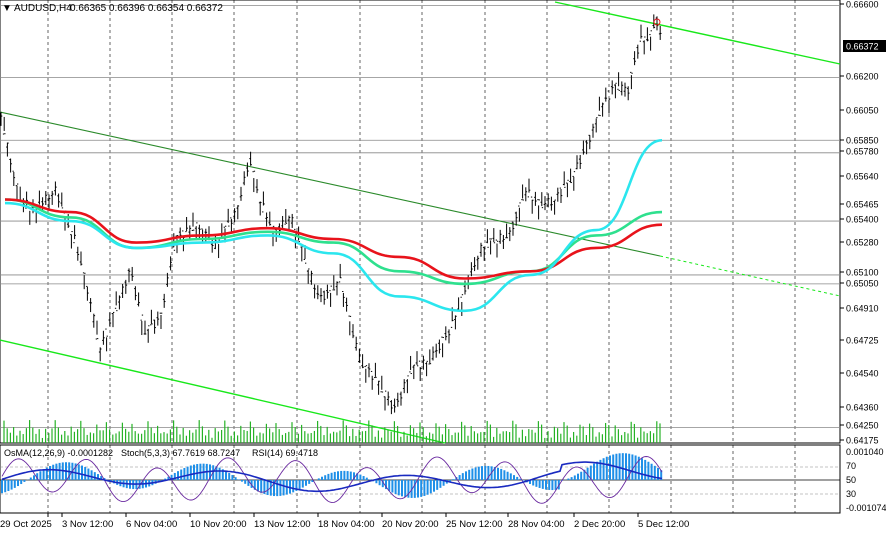 This screenshot has width=886, height=536. What do you see at coordinates (866, 480) in the screenshot?
I see `indicator-axis: 0.001040 70 50 30 -0.001074` at bounding box center [866, 480].